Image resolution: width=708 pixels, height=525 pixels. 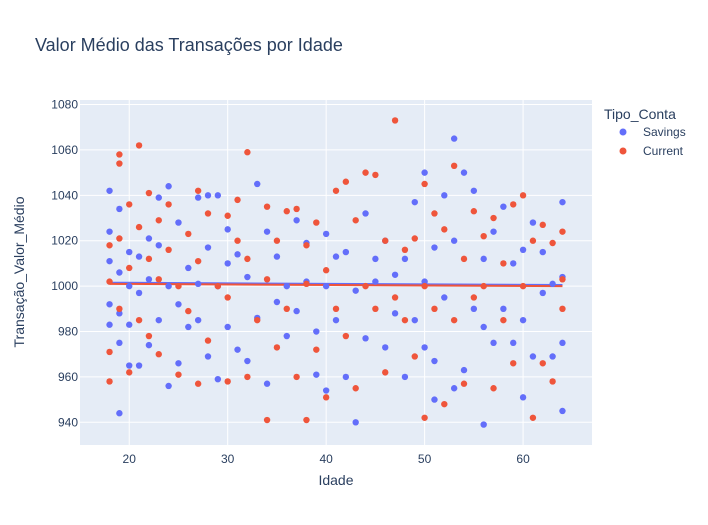 I want to click on x-tick-label: 20, so click(x=130, y=459).